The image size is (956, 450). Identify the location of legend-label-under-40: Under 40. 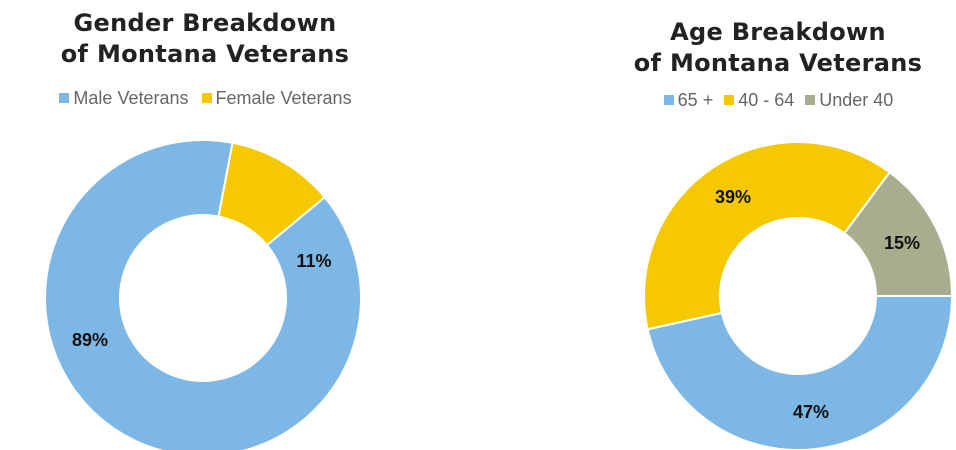
(856, 100).